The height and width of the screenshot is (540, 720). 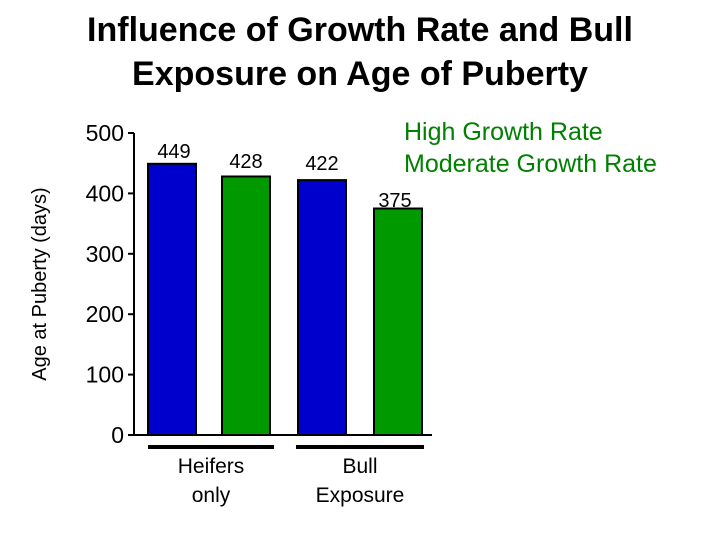 I want to click on value-label-moderate-growth-group-2: 375, so click(x=394, y=201).